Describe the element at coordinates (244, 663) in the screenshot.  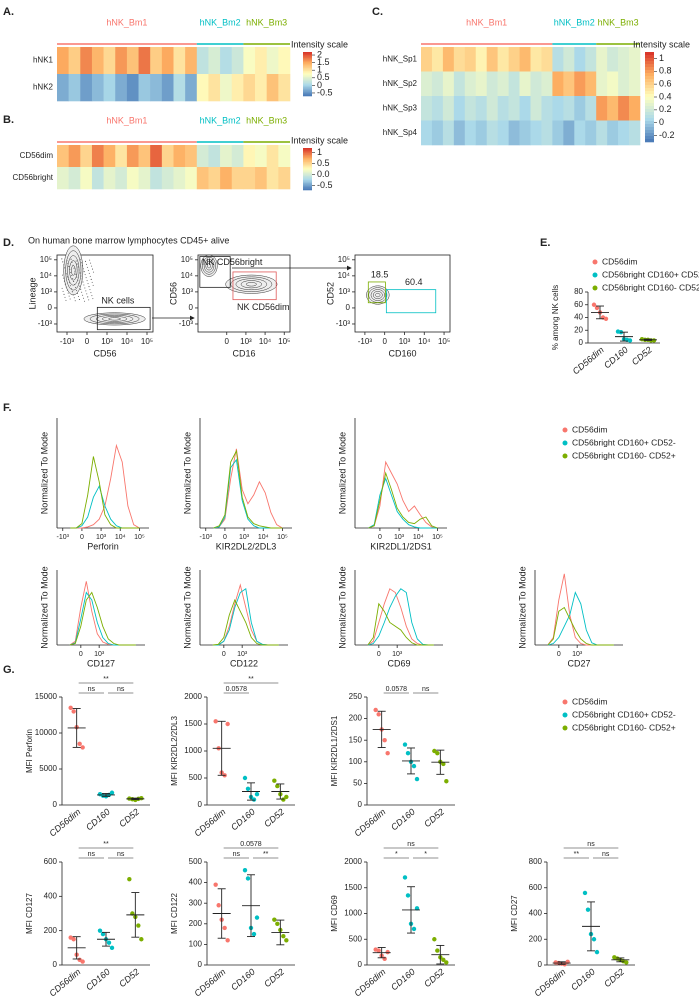
I see `x-axis-label: CD122` at that location.